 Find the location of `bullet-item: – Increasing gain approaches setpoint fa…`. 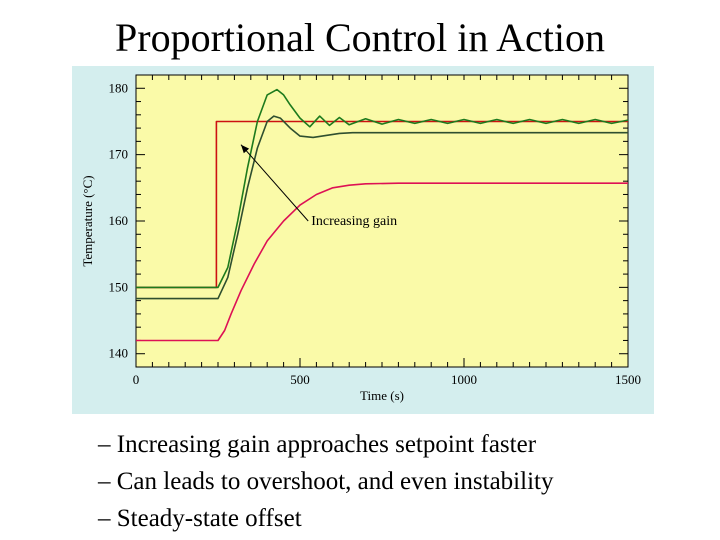

bullet-item: – Increasing gain approaches setpoint fa… is located at coordinates (317, 444).